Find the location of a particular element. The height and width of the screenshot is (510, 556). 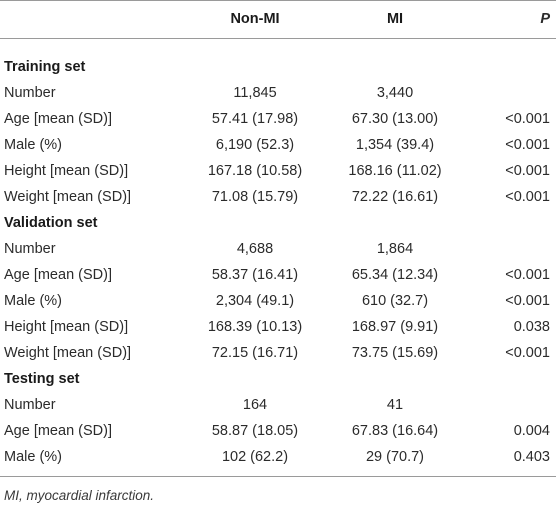

cell-non-mi: 58.37 (16.41) is located at coordinates (255, 275).